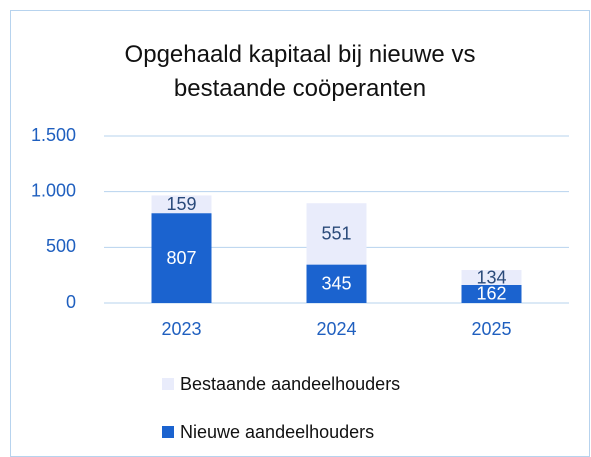 The width and height of the screenshot is (591, 457). I want to click on data-label: 807, so click(181, 258).